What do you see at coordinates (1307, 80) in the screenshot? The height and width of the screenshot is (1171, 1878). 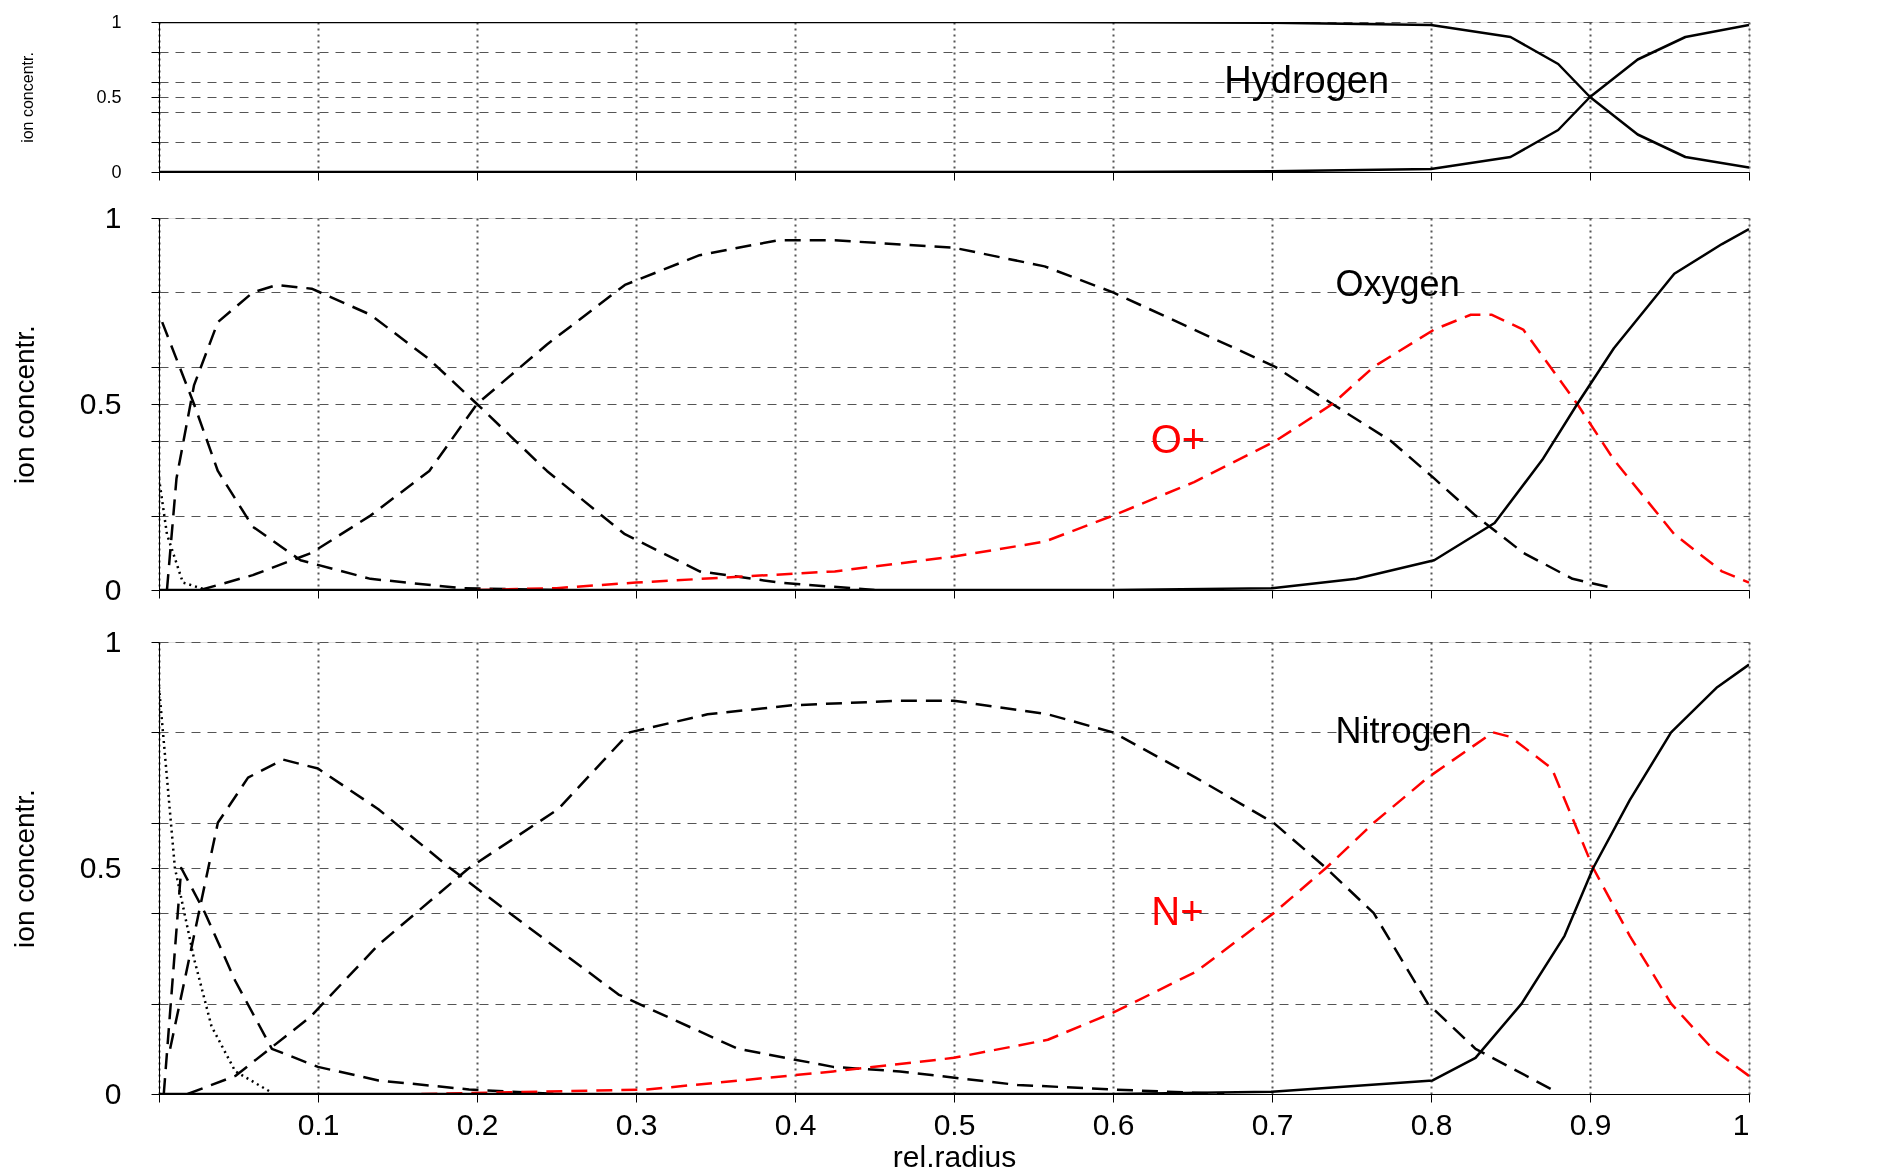 I see `annotation: Hydrogen` at bounding box center [1307, 80].